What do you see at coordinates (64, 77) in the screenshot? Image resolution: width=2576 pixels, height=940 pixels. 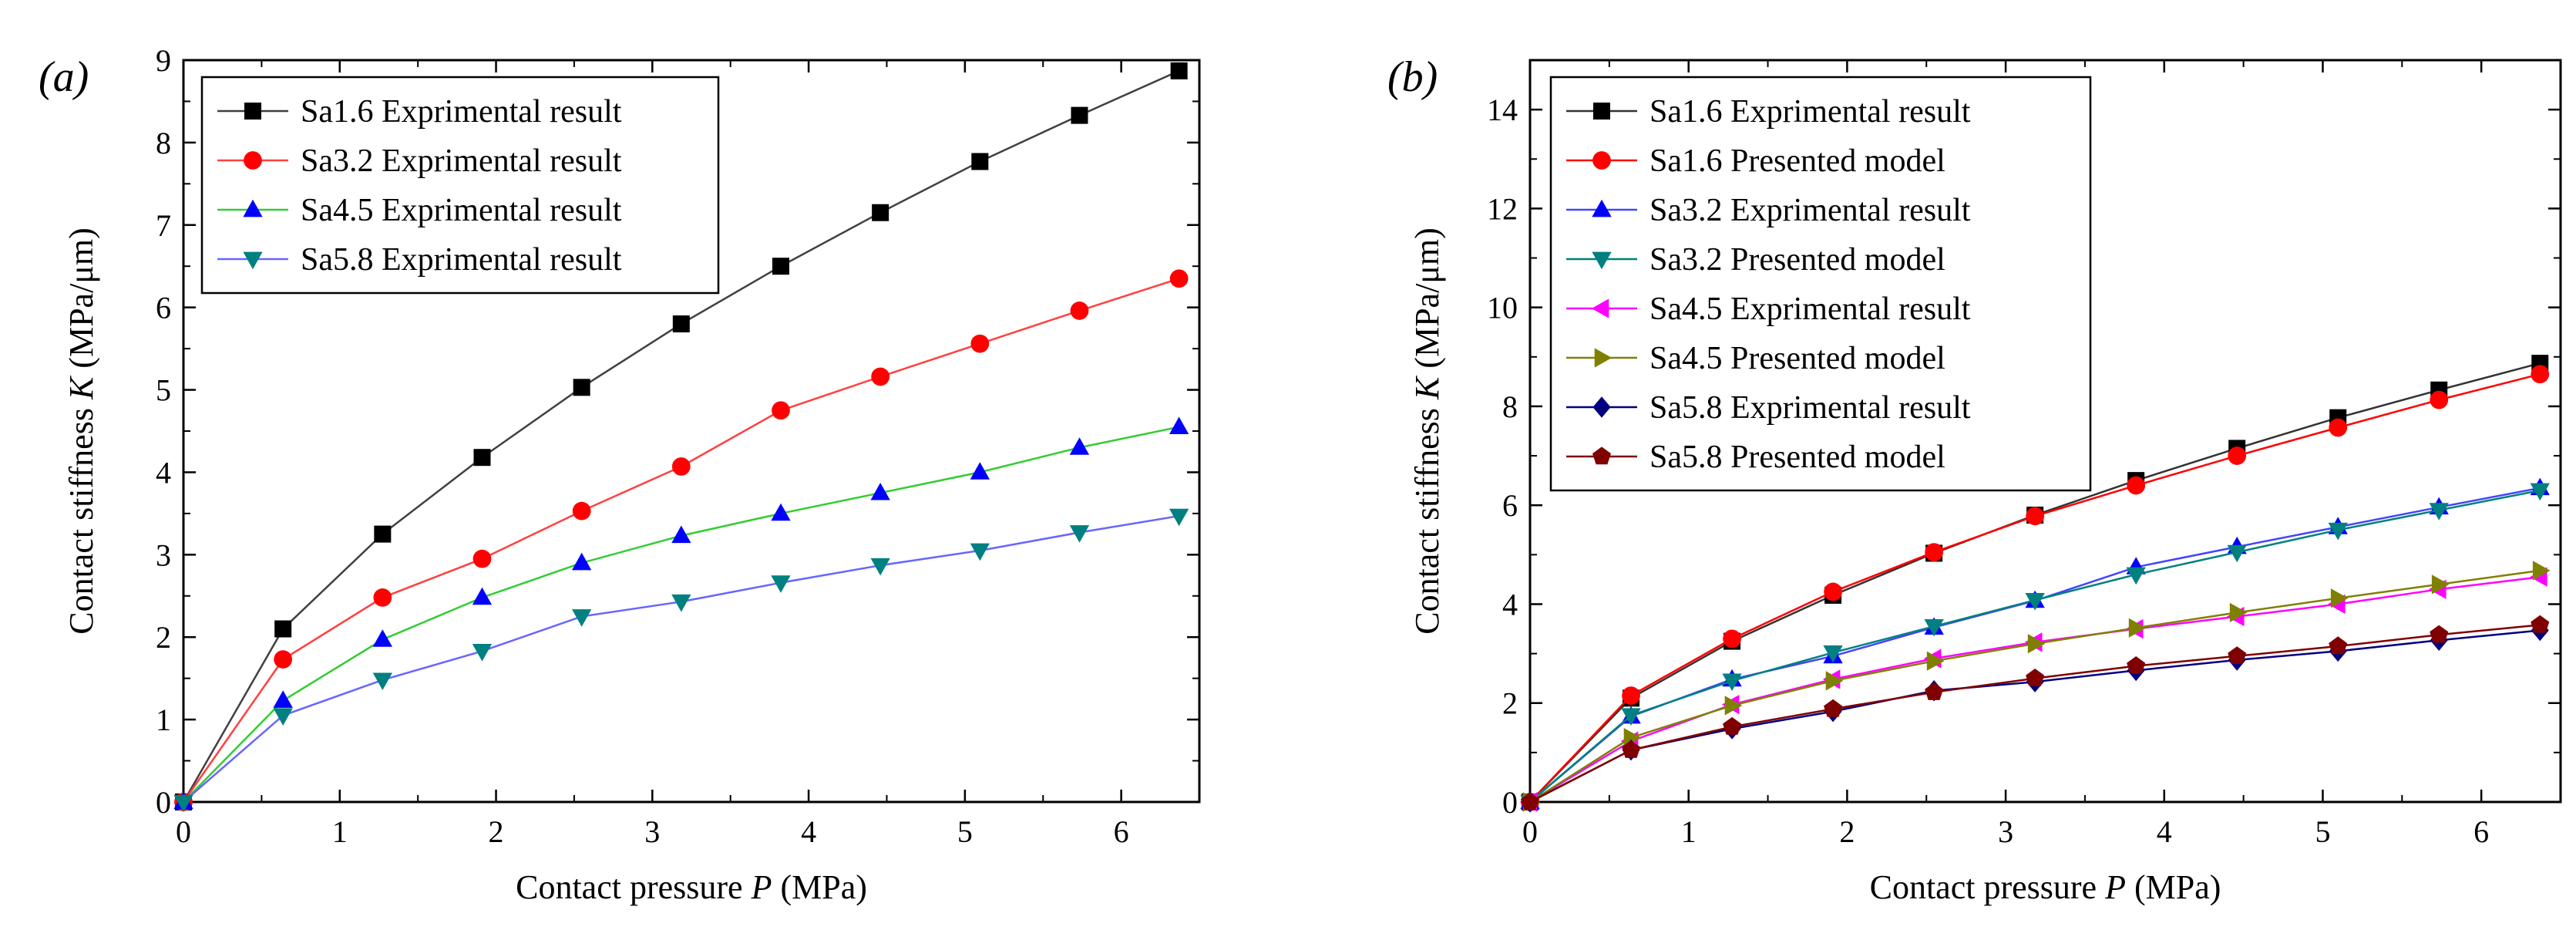 I see `panel-label: (a)` at bounding box center [64, 77].